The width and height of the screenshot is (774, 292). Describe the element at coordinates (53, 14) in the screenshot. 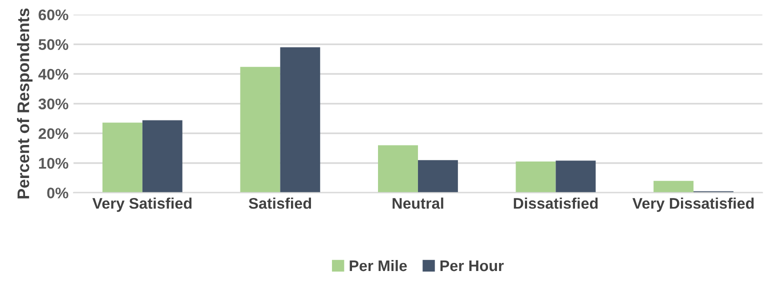

I see `y-tick-label: 60%` at that location.